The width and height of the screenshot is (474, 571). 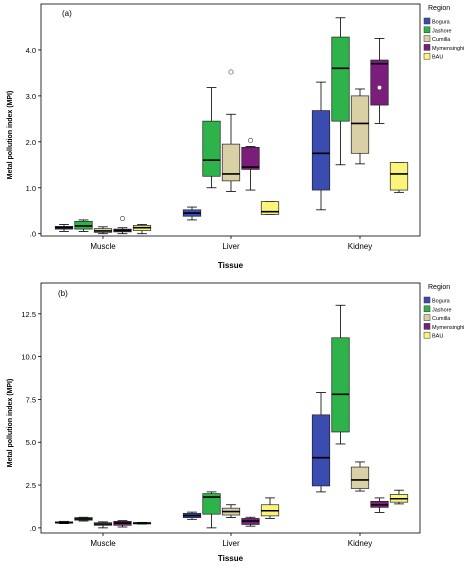 What do you see at coordinates (31, 96) in the screenshot?
I see `y-tick-label: 3.0` at bounding box center [31, 96].